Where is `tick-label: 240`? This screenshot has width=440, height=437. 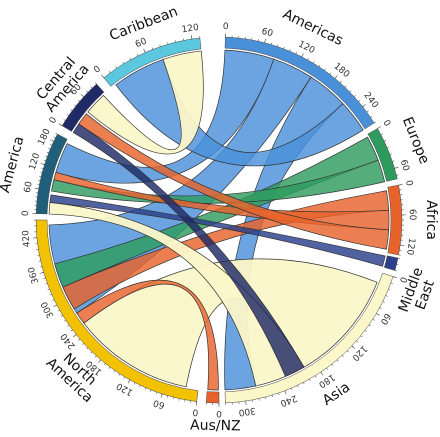
tick-label: 240 is located at coordinates (370, 101).